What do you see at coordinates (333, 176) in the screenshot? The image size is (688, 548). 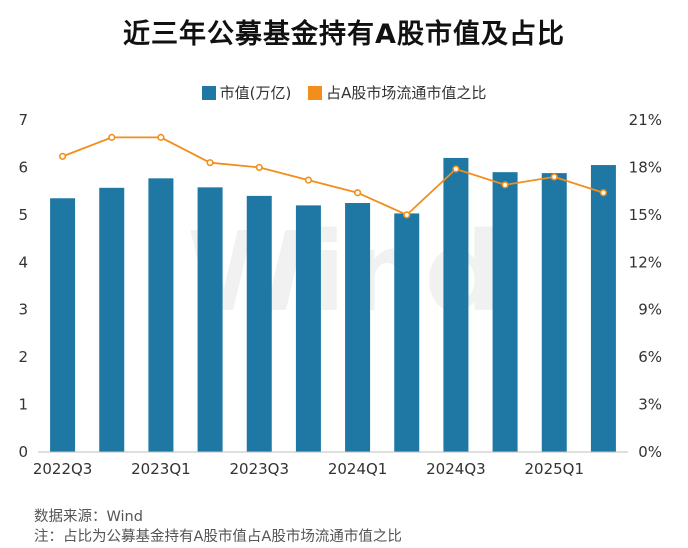 I see `series-line` at bounding box center [333, 176].